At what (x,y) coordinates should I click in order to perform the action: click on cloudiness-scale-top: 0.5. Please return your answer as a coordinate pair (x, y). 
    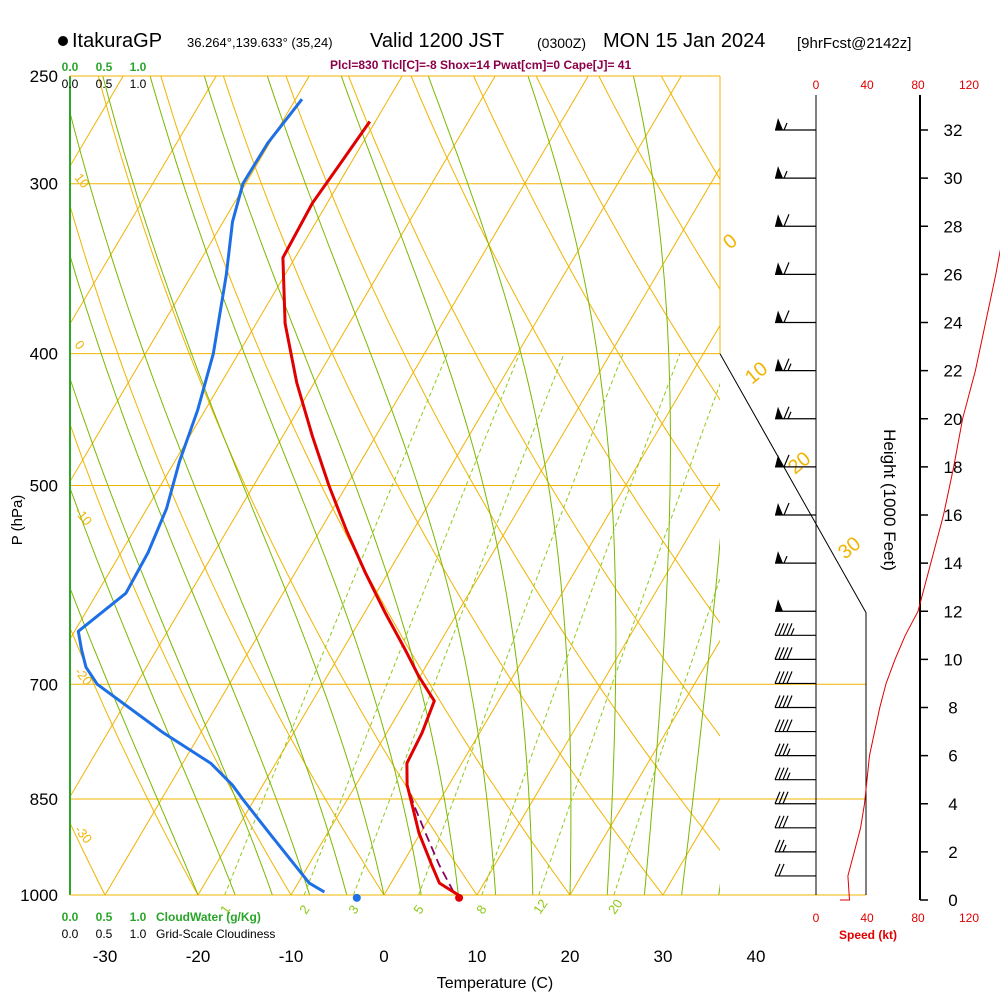
    Looking at the image, I should click on (104, 84).